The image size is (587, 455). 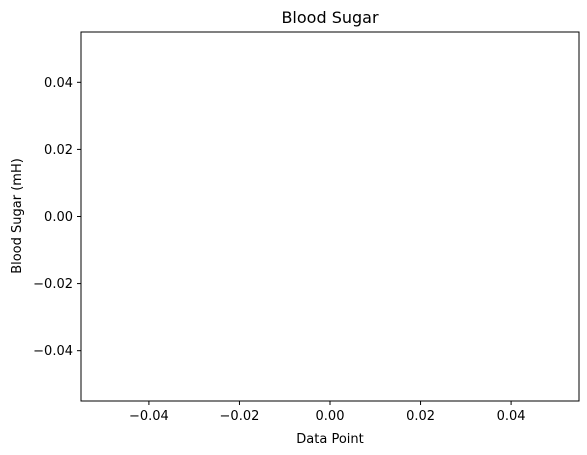 I want to click on y-tick-label: −0.02, so click(x=53, y=284).